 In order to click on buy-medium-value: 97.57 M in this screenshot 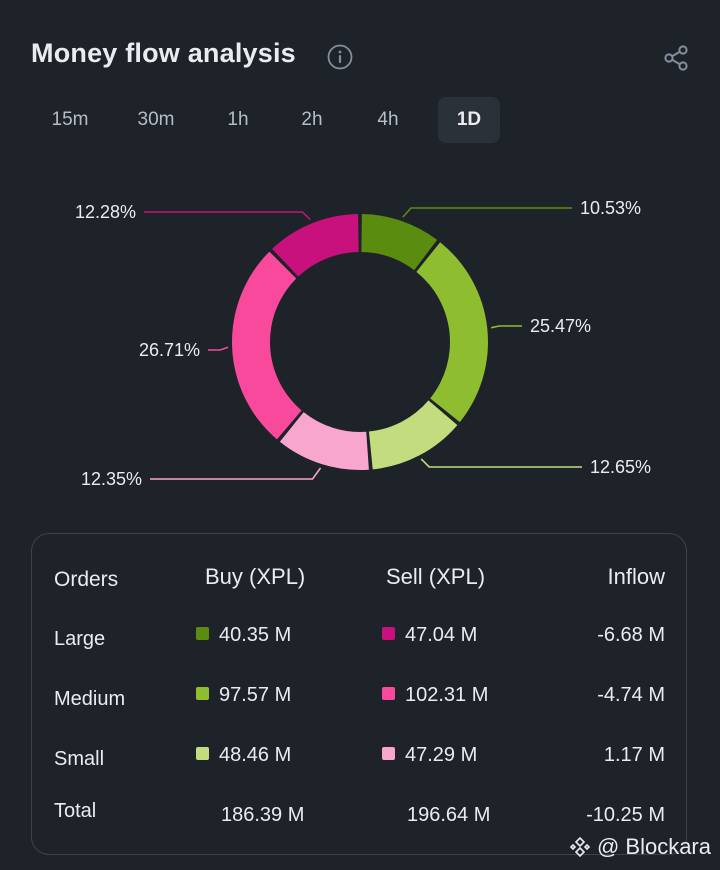, I will do `click(255, 695)`.